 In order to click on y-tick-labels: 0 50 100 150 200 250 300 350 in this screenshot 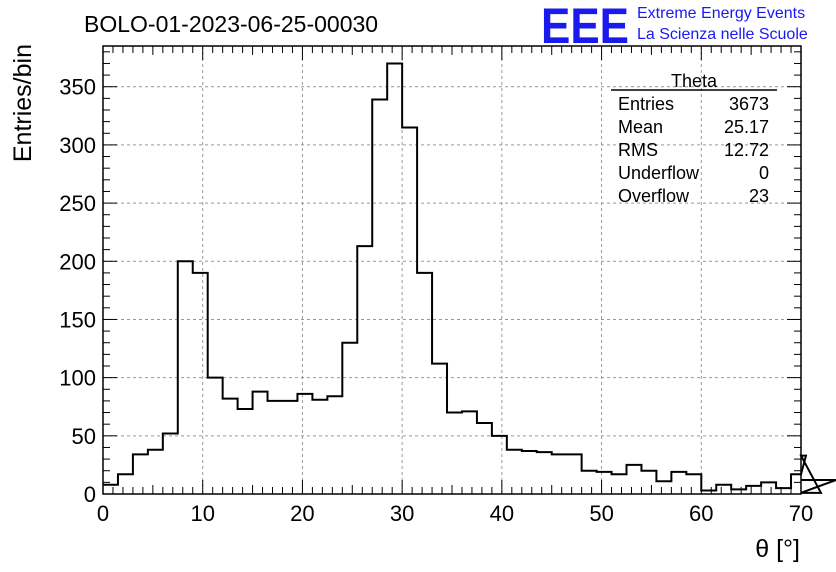, I will do `click(77, 291)`.